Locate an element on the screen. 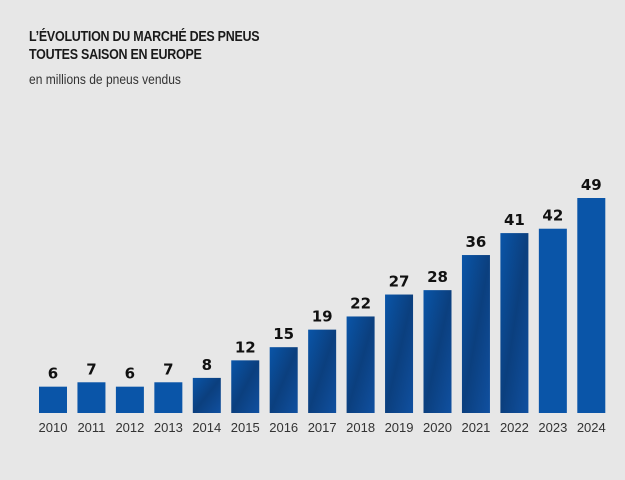 This screenshot has width=625, height=480. x-tick-2016: 2016 is located at coordinates (283, 427).